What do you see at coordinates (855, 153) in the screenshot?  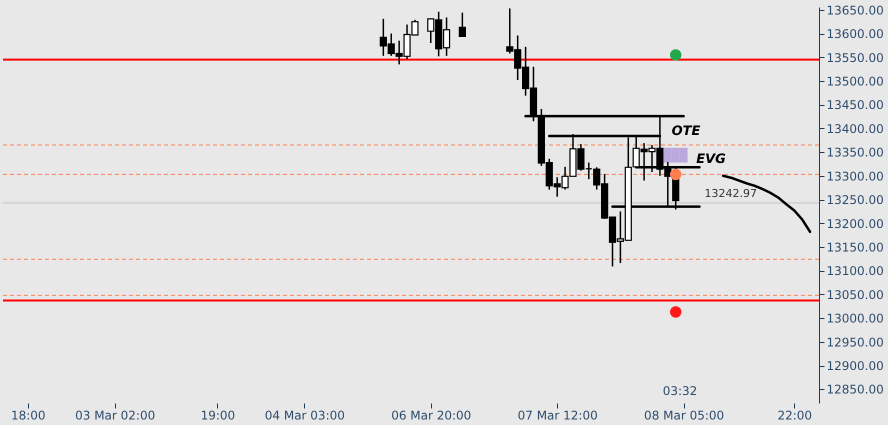 I see `y-tick-label: 13350.00` at bounding box center [855, 153].